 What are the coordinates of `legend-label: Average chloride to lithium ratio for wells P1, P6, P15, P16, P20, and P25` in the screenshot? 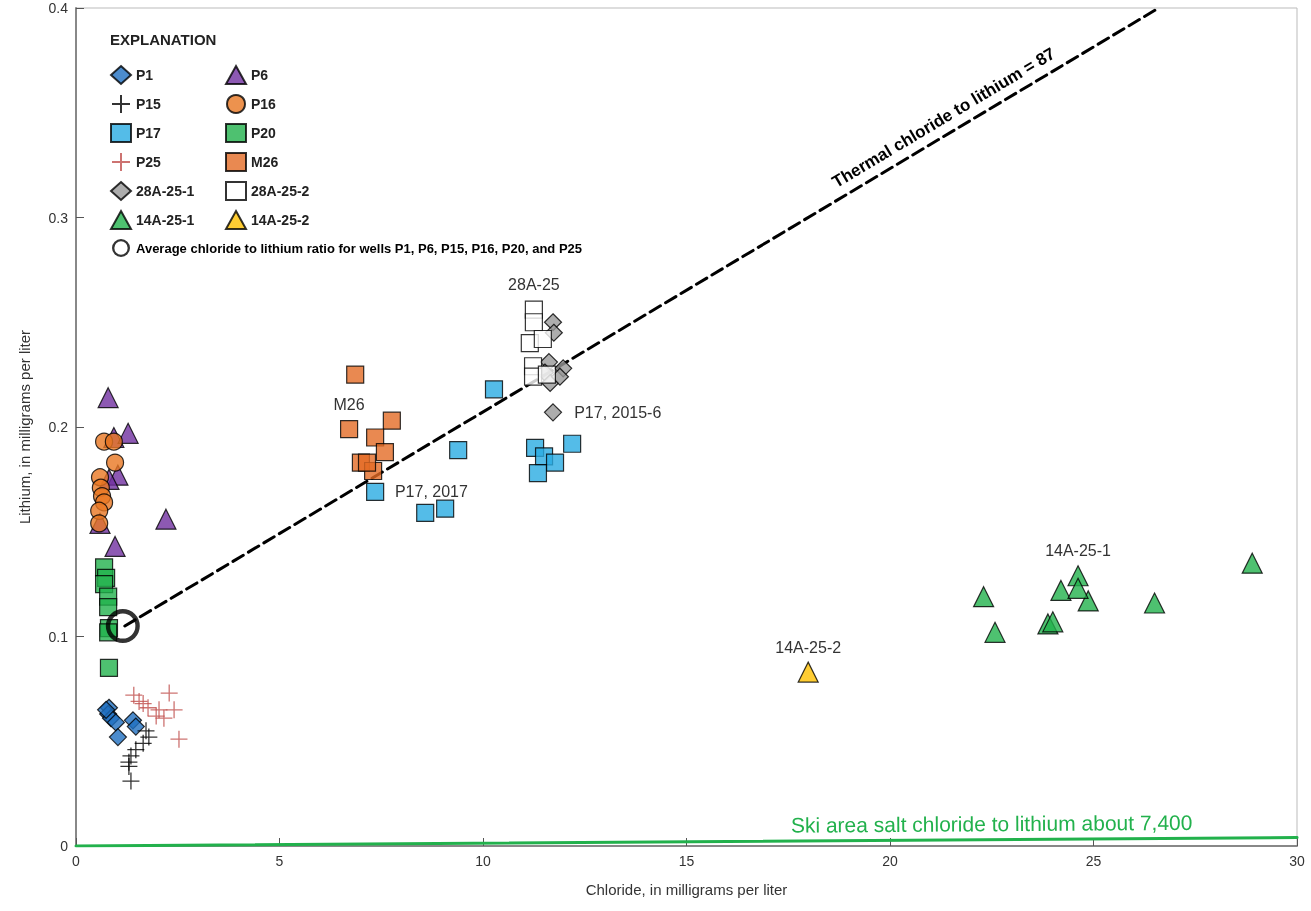 It's located at (359, 248).